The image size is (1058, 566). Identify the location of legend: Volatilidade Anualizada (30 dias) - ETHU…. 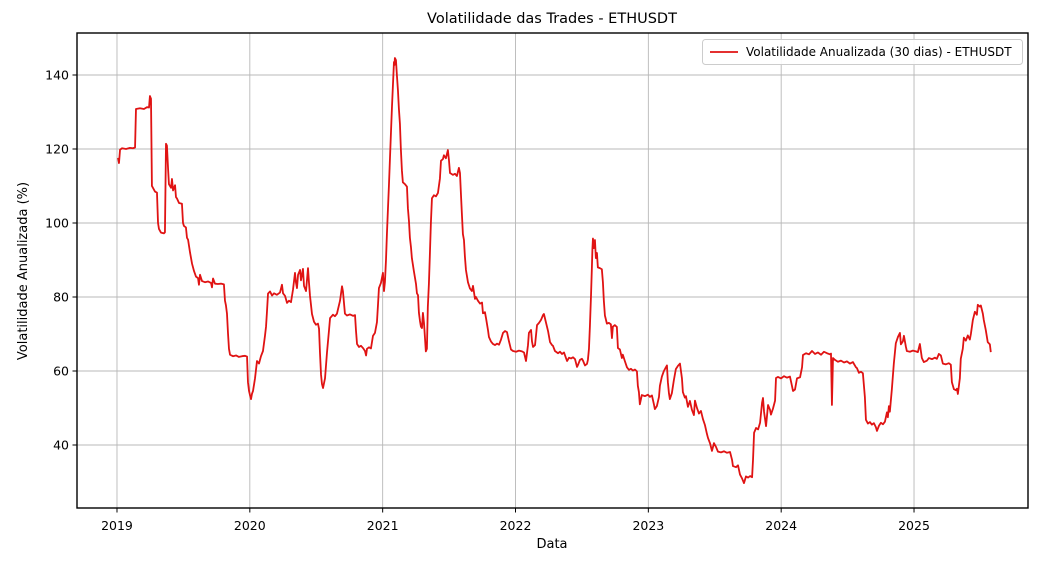
(862, 52).